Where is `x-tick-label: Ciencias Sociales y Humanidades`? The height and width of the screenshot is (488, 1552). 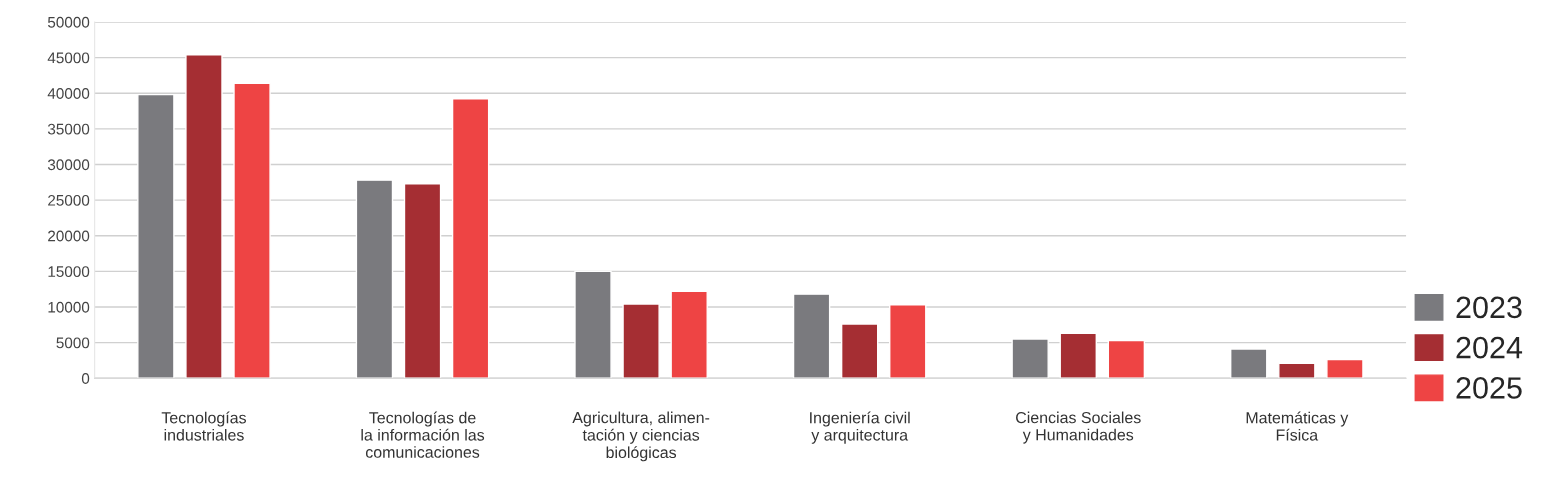
x-tick-label: Ciencias Sociales y Humanidades is located at coordinates (1078, 427).